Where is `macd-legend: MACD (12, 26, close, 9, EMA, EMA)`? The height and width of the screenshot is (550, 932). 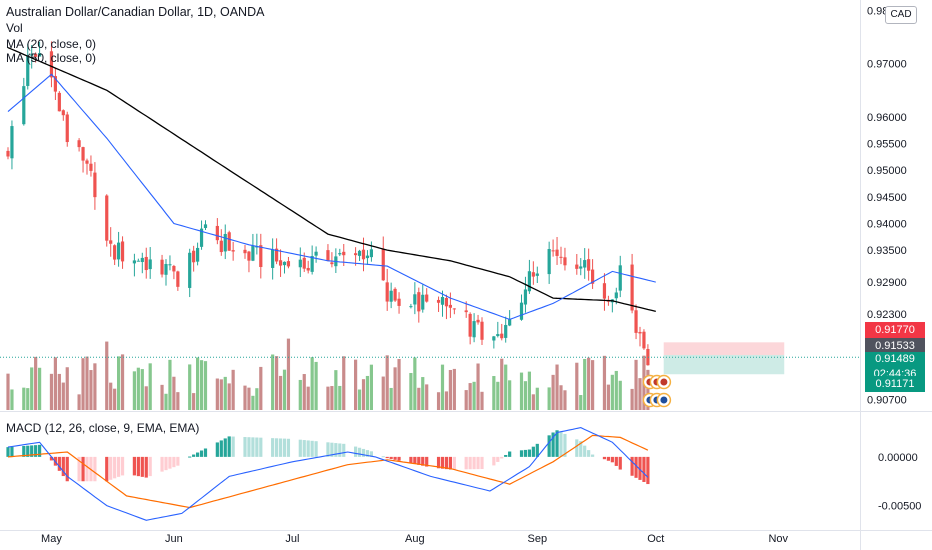 macd-legend: MACD (12, 26, close, 9, EMA, EMA) is located at coordinates (103, 428).